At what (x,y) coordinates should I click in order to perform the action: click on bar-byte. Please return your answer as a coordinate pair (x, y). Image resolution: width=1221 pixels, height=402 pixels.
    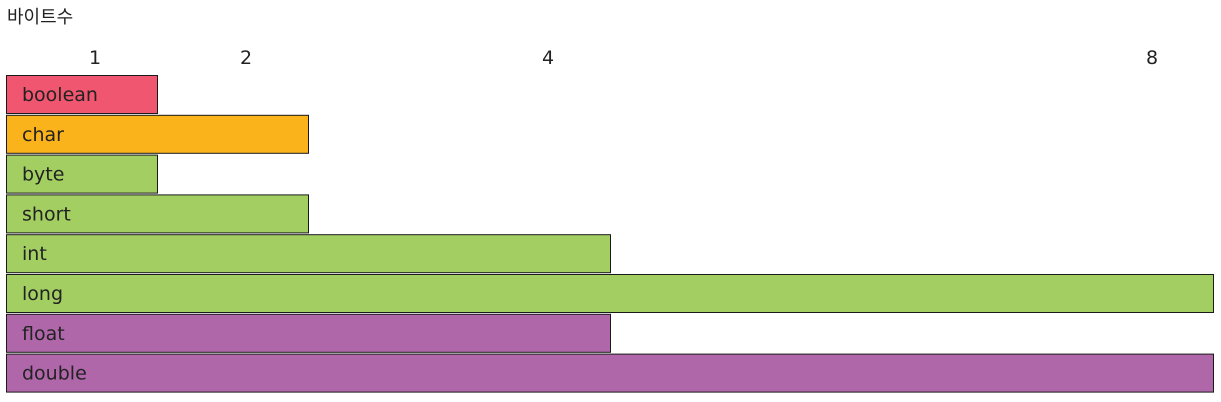
    Looking at the image, I should click on (82, 174).